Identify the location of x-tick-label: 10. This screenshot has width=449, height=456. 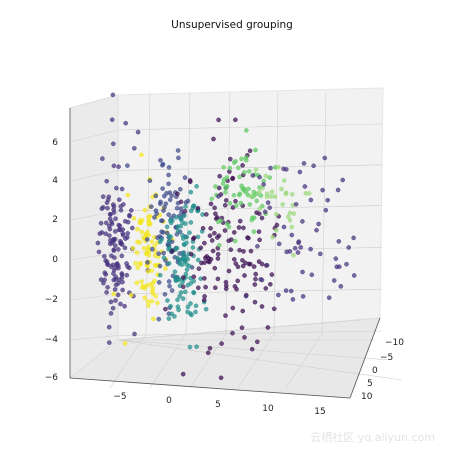
(268, 409).